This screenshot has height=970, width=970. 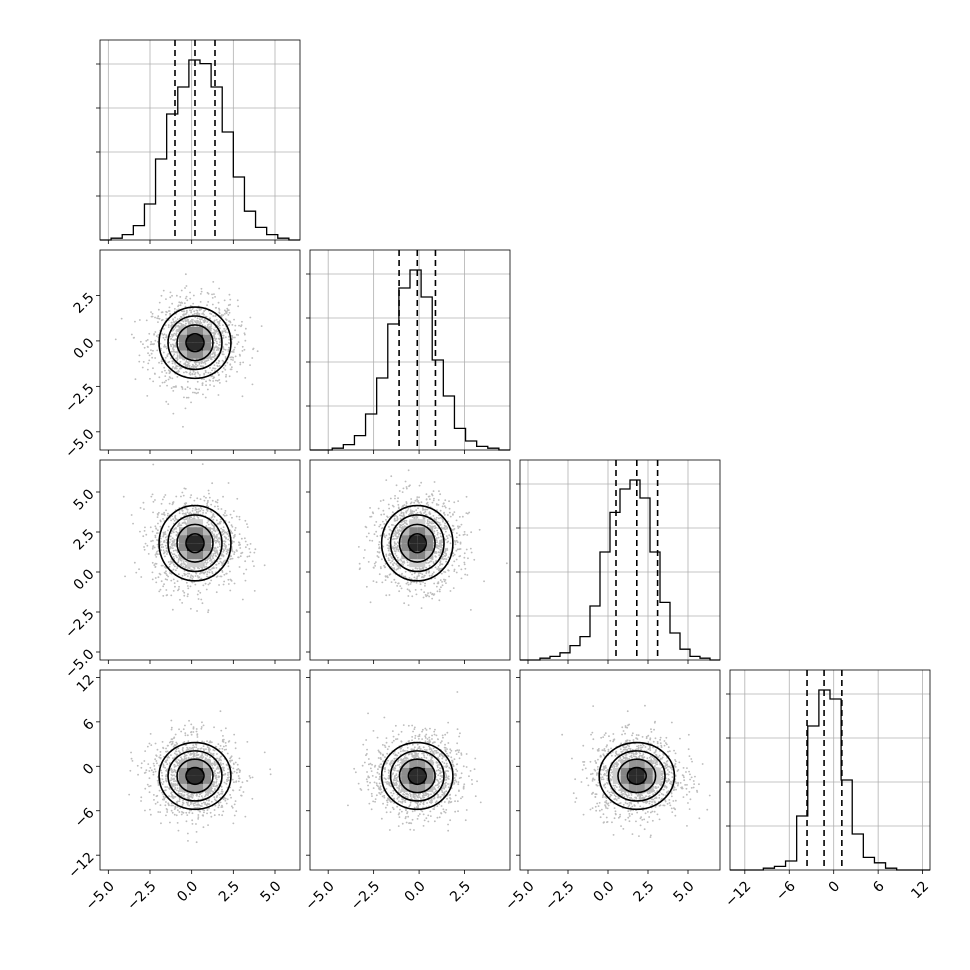 I want to click on x-tick-label: 12, so click(x=920, y=890).